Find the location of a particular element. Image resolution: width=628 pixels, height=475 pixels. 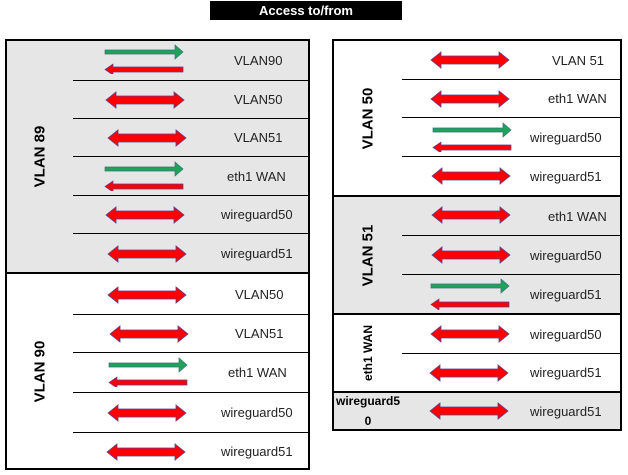

section-eth1-wan: eth1 WAN wireguard50 wireguard51 is located at coordinates (477, 352).